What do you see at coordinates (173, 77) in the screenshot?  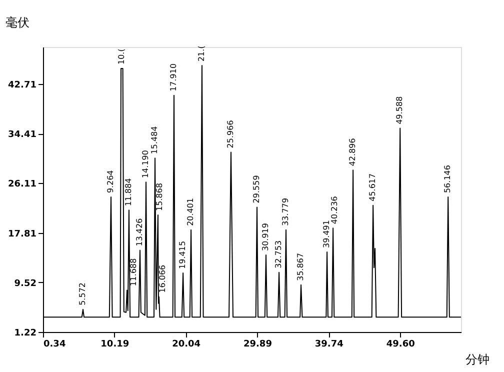 I see `annotation: 17.910` at bounding box center [173, 77].